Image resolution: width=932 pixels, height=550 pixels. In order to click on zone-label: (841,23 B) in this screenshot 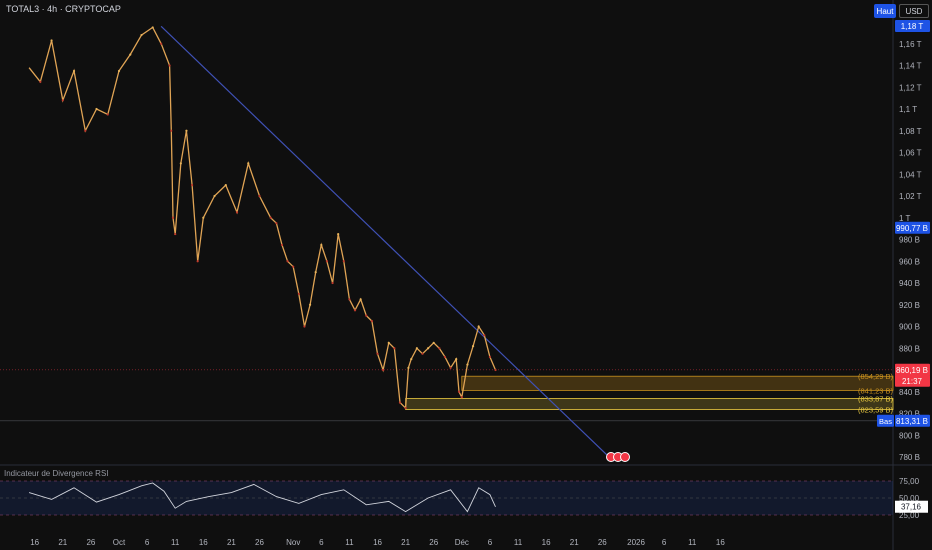, I will do `click(876, 390)`.